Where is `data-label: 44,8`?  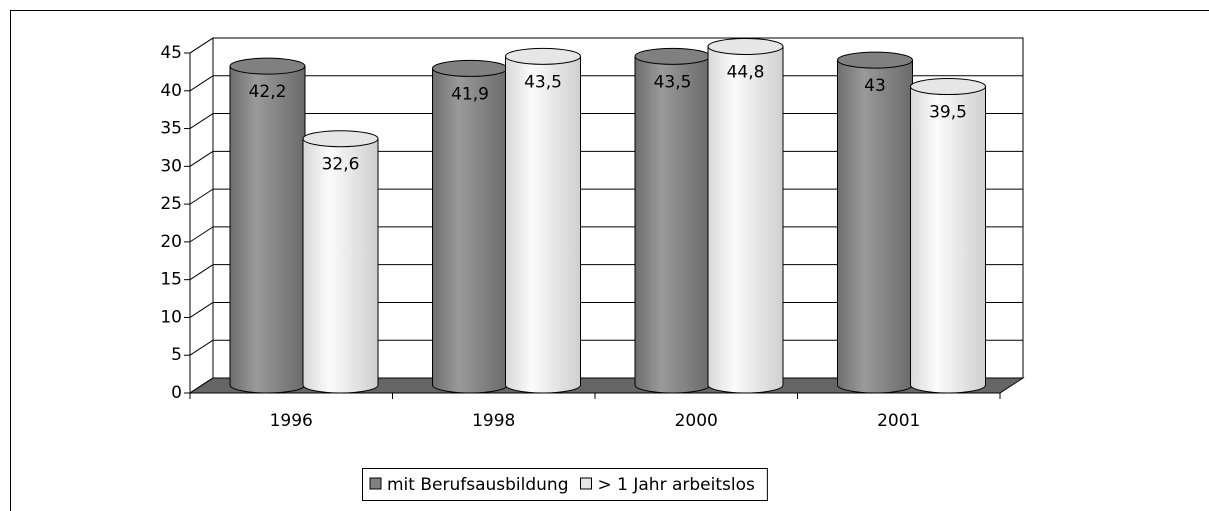
data-label: 44,8 is located at coordinates (746, 73).